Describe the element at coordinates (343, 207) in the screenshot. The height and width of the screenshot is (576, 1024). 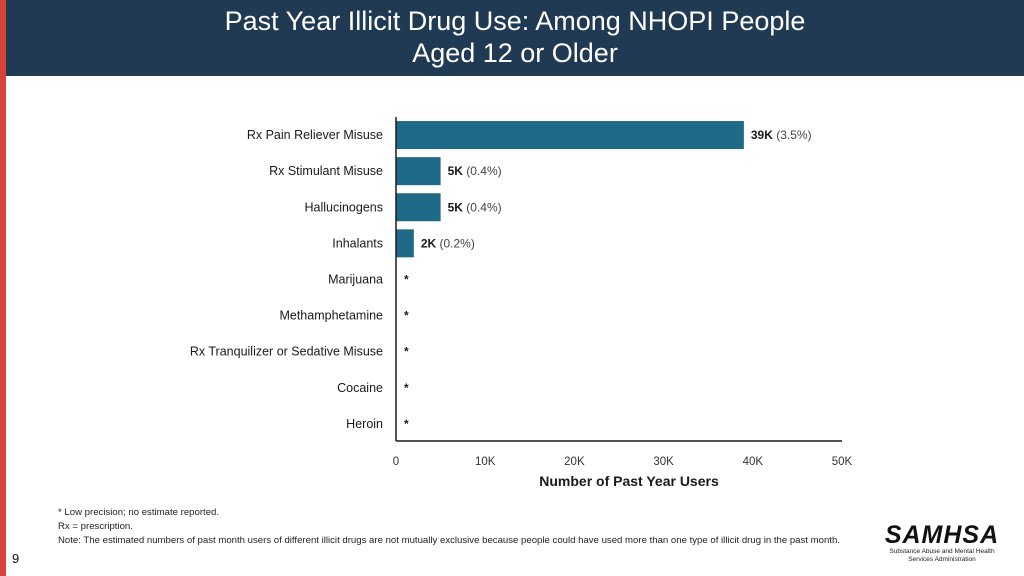
I see `category-label: Hallucinogens` at that location.